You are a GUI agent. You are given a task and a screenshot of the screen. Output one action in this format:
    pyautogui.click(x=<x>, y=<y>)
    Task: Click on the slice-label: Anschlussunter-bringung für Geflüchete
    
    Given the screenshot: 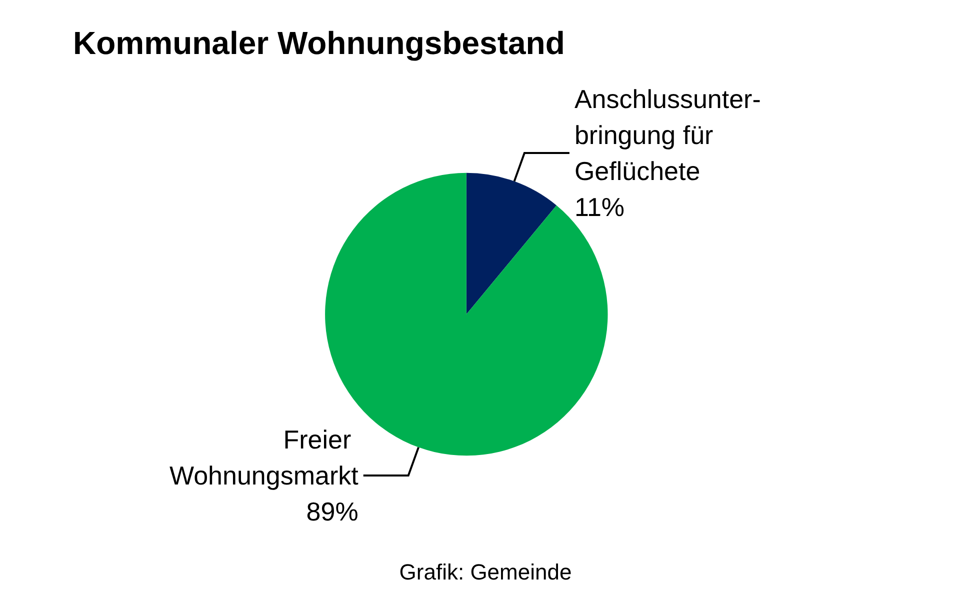 What is the action you would take?
    pyautogui.click(x=667, y=135)
    